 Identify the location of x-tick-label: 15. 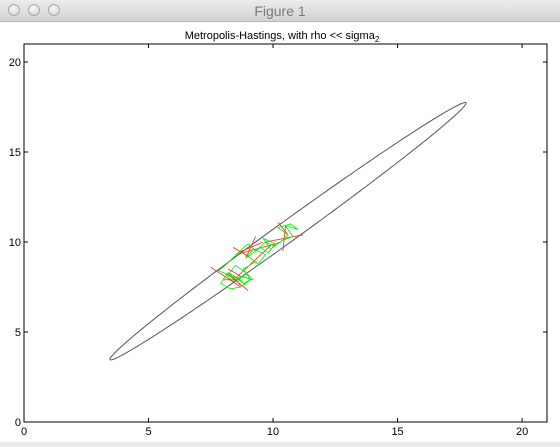
(397, 432).